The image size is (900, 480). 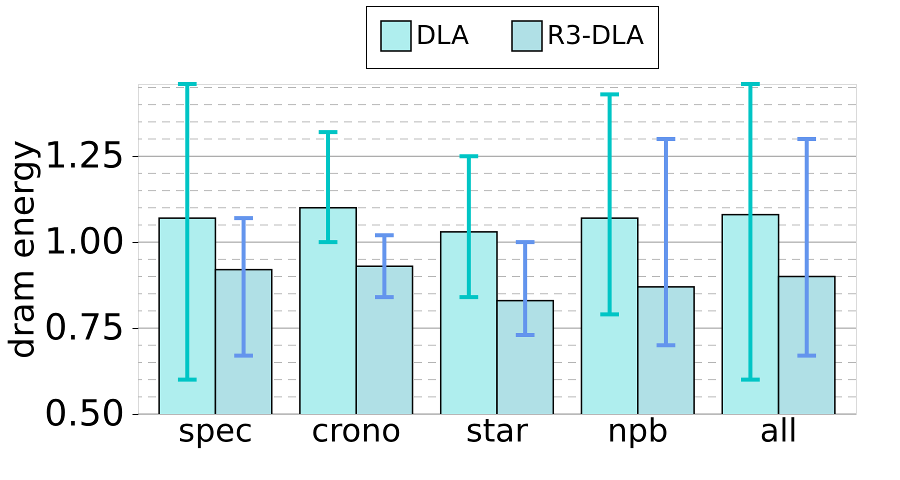 I want to click on y-tick-label: 1.25, so click(x=84, y=156).